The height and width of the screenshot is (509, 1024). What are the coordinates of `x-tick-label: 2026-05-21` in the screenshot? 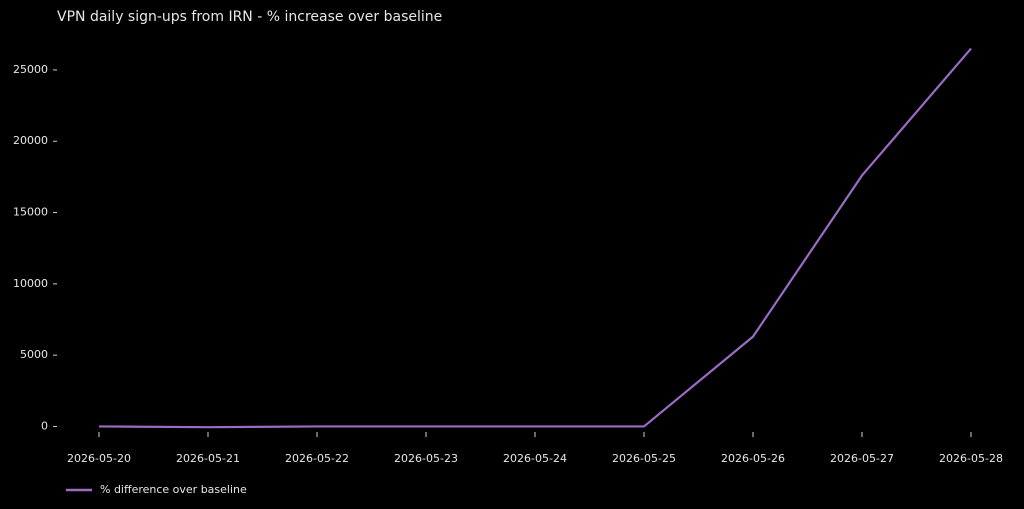 It's located at (208, 458).